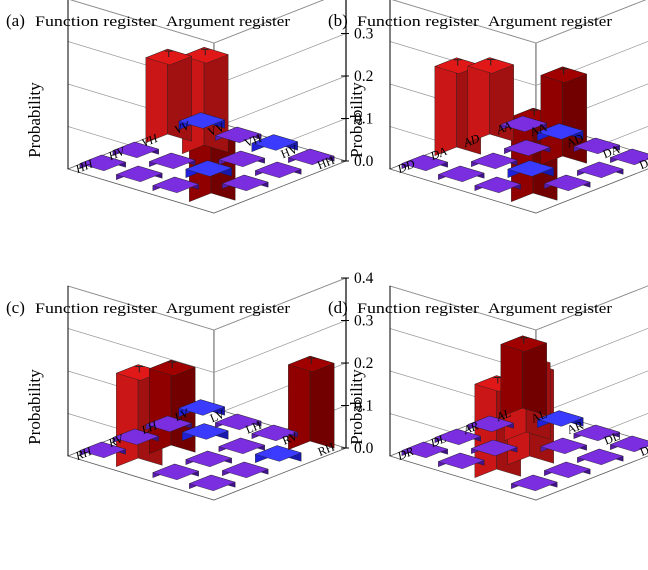 Image resolution: width=648 pixels, height=570 pixels. I want to click on argument-state-label: AL, so click(503, 415).